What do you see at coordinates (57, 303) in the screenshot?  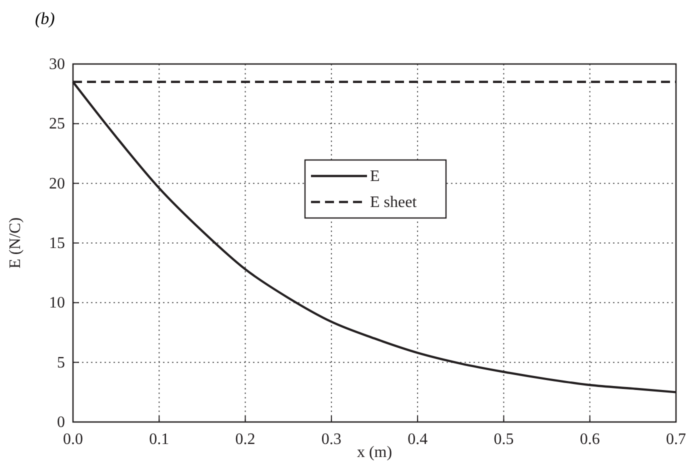 I see `y-tick-label: 10` at bounding box center [57, 303].